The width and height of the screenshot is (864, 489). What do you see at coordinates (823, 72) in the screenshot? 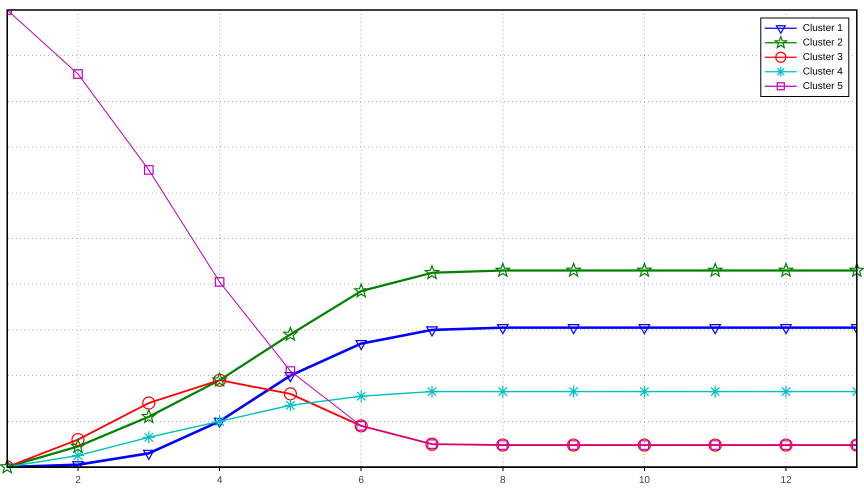
I see `legend-label: Cluster 4` at bounding box center [823, 72].